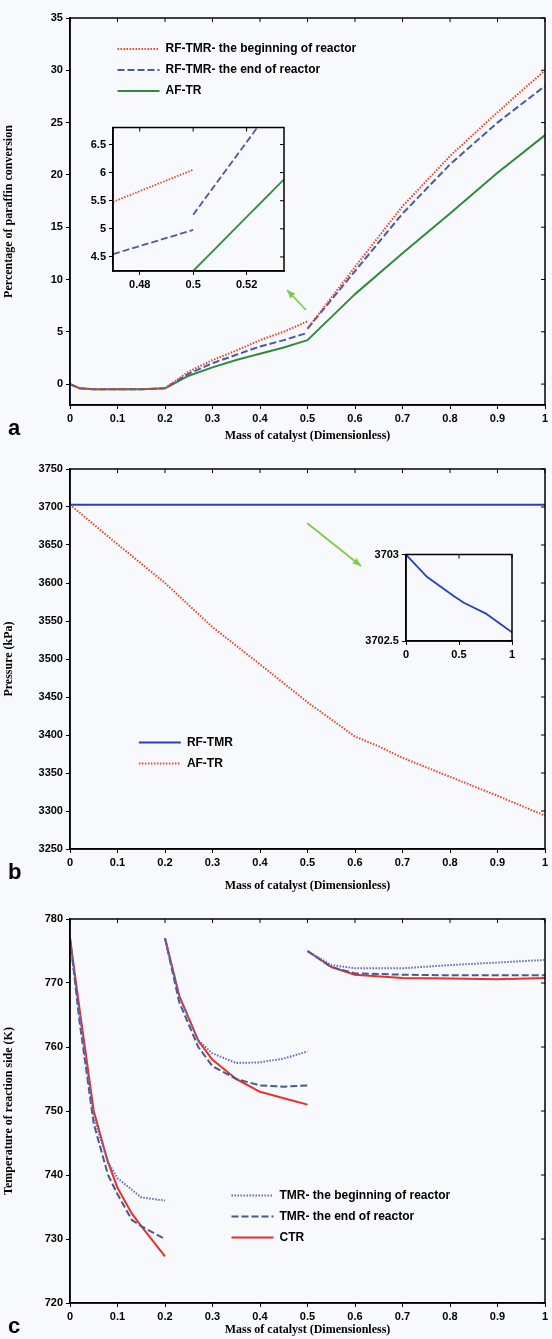  I want to click on y-tick-label: 3750, so click(50, 468).